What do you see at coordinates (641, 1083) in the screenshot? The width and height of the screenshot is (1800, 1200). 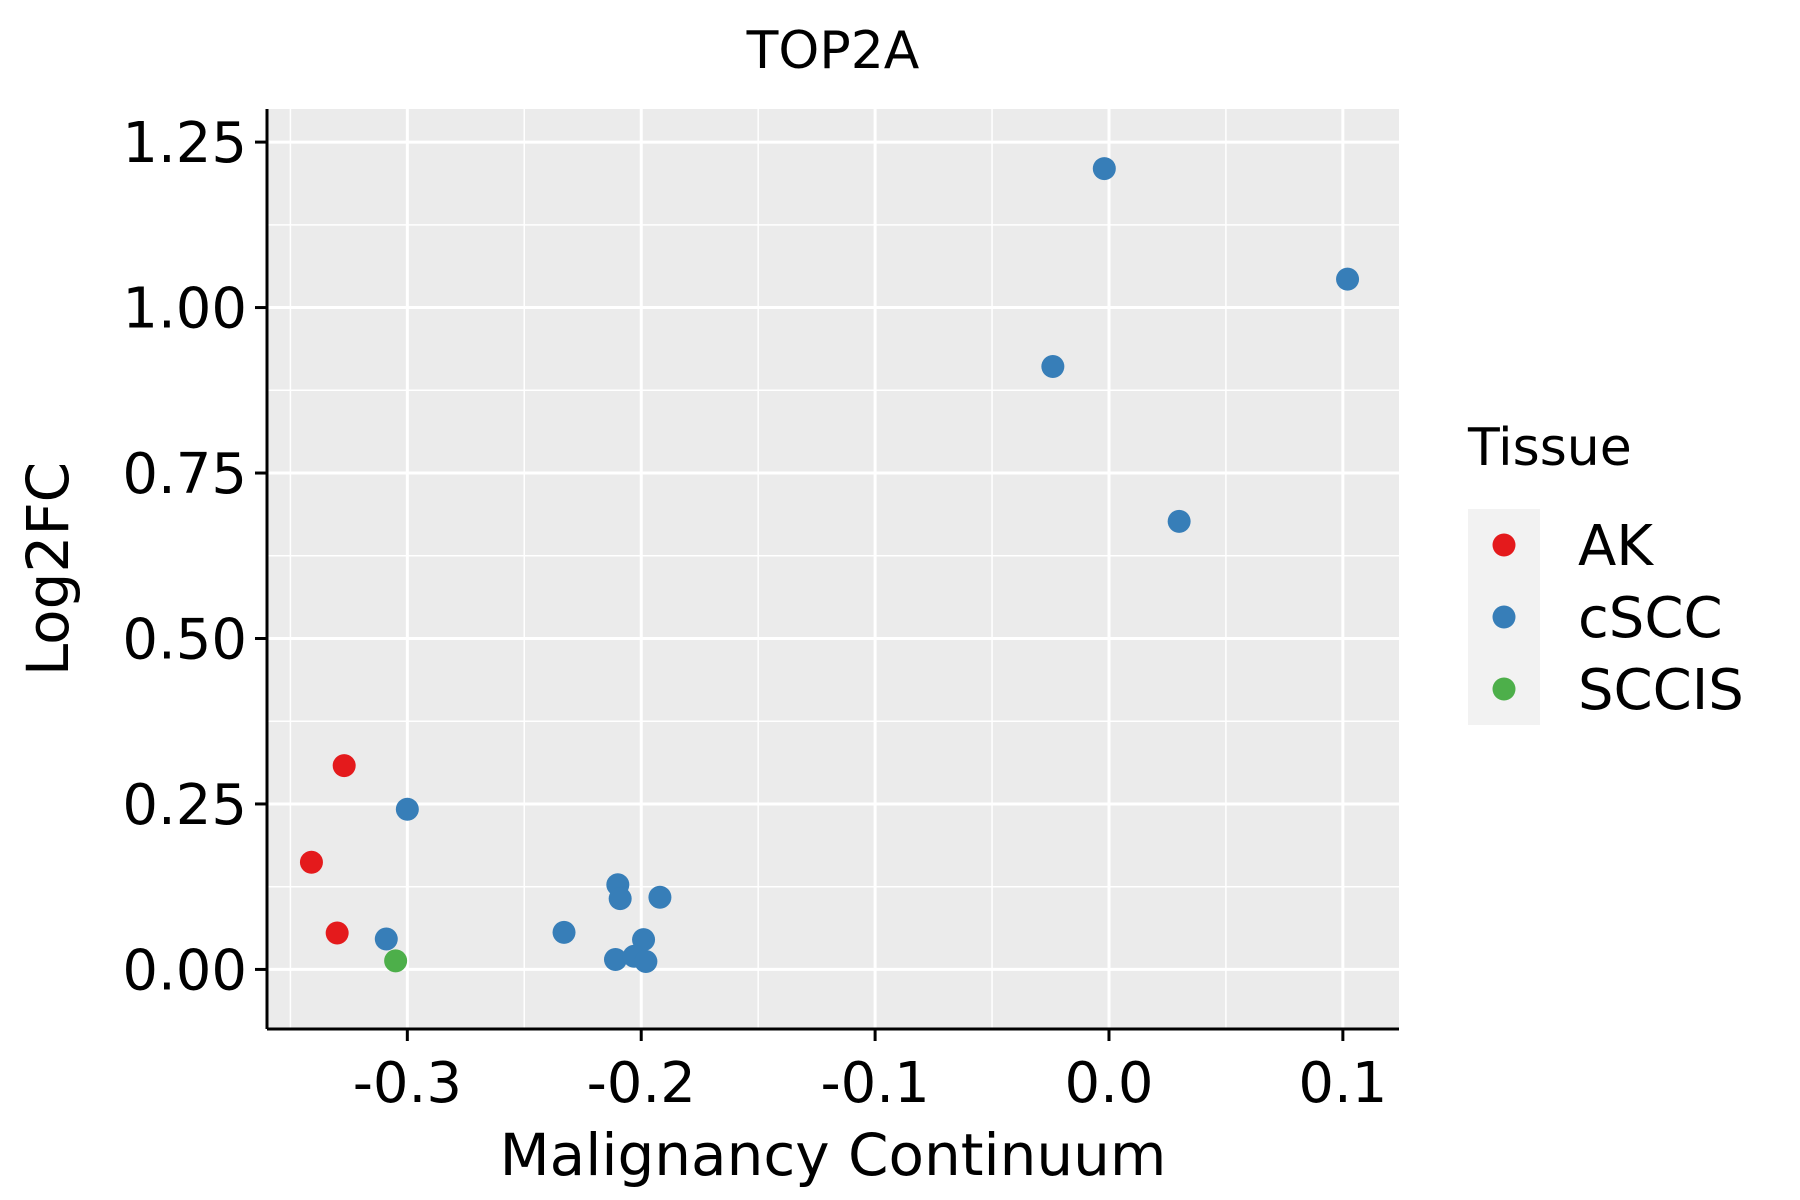 I see `x-tick-label: -0.2` at bounding box center [641, 1083].